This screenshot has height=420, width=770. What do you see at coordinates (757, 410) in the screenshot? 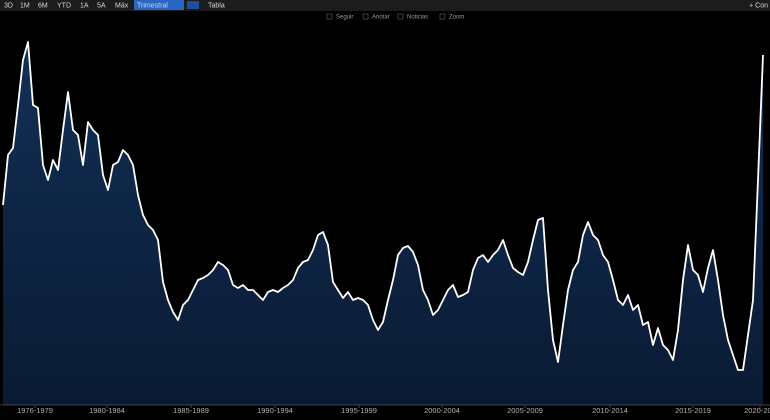
I see `x-tick-label: 2020-202` at bounding box center [757, 410].